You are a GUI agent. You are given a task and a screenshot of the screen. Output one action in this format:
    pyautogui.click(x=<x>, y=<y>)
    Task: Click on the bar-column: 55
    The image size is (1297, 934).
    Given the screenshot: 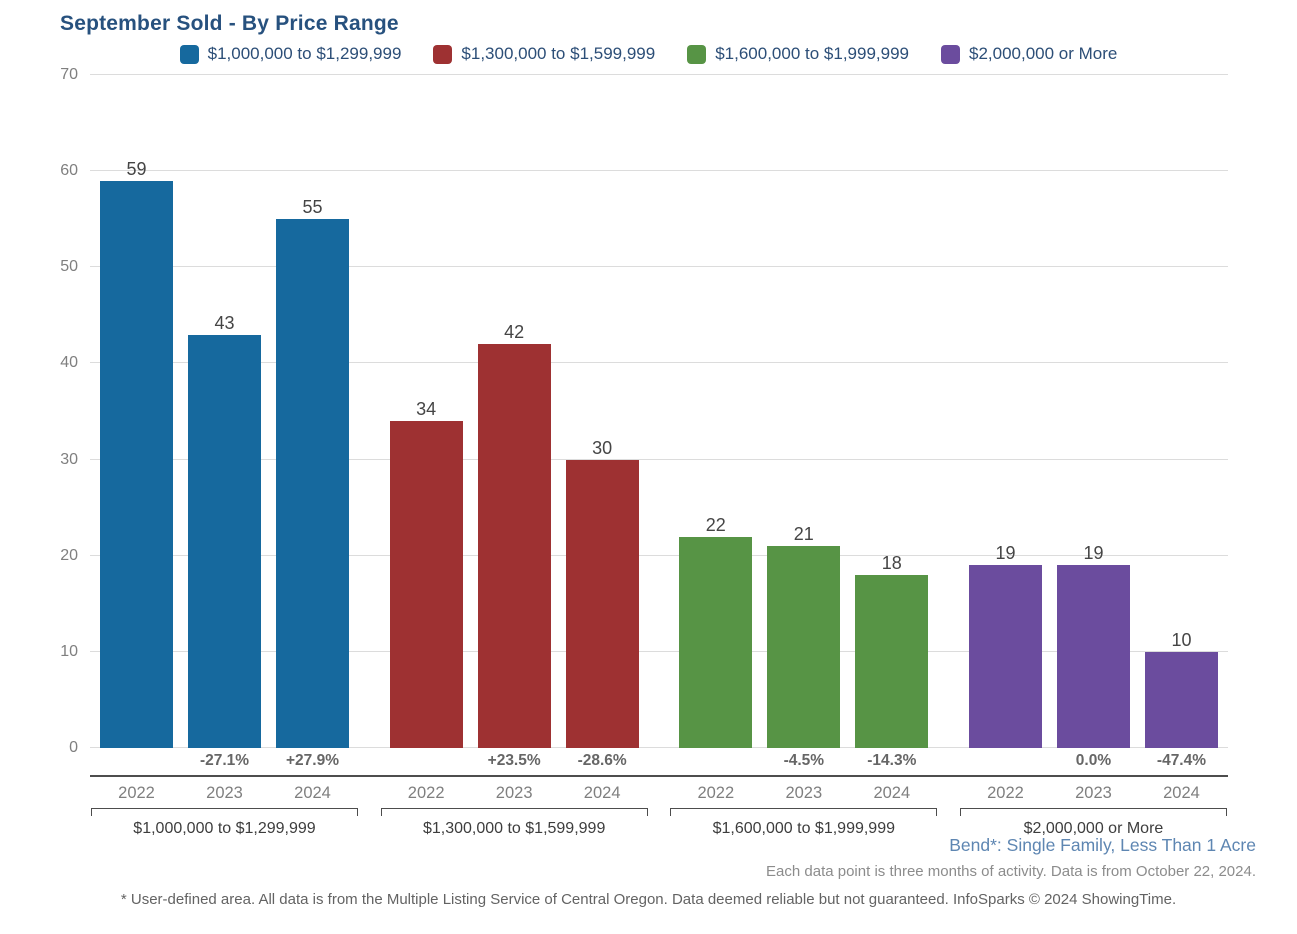 What is the action you would take?
    pyautogui.click(x=312, y=473)
    